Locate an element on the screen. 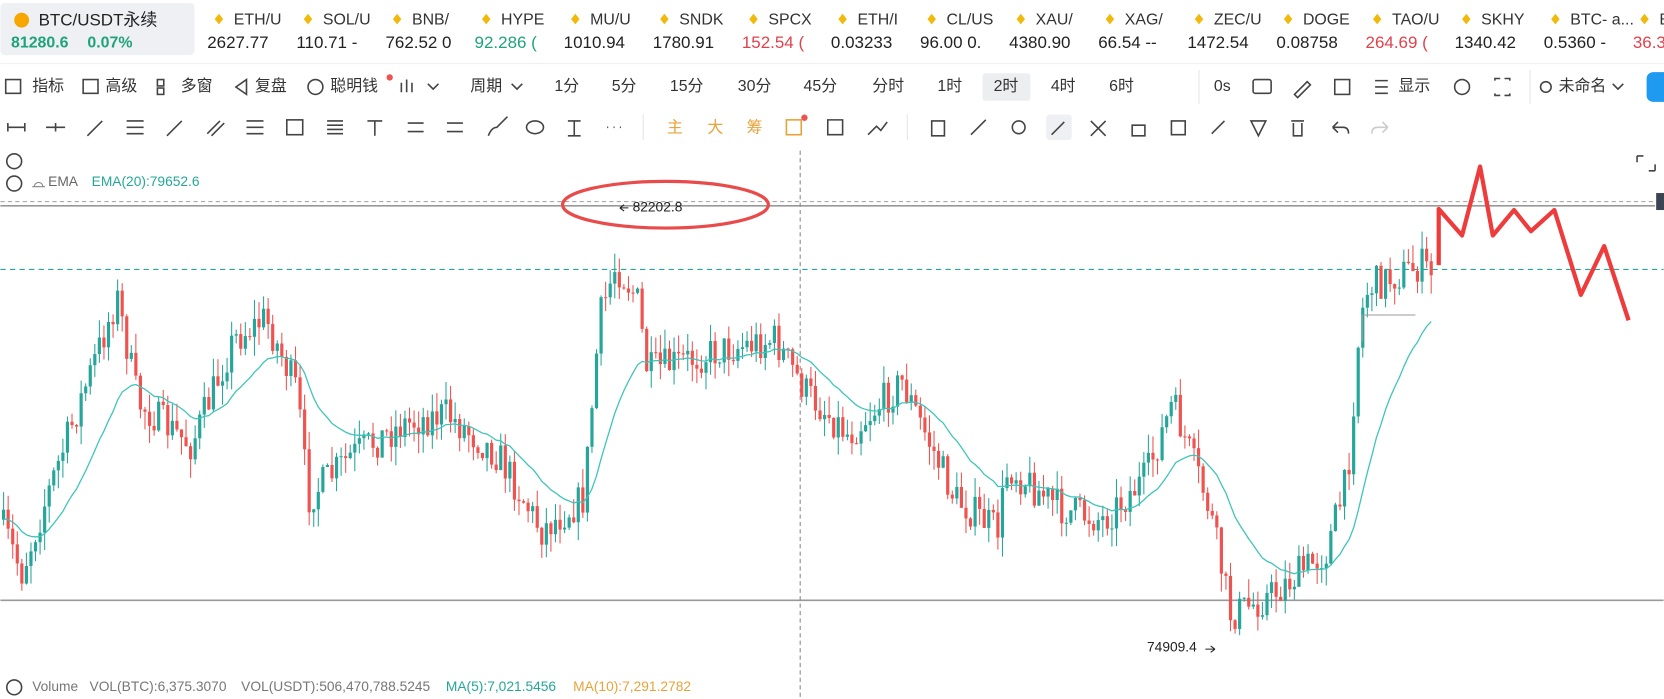  interval: 30分 is located at coordinates (755, 86).